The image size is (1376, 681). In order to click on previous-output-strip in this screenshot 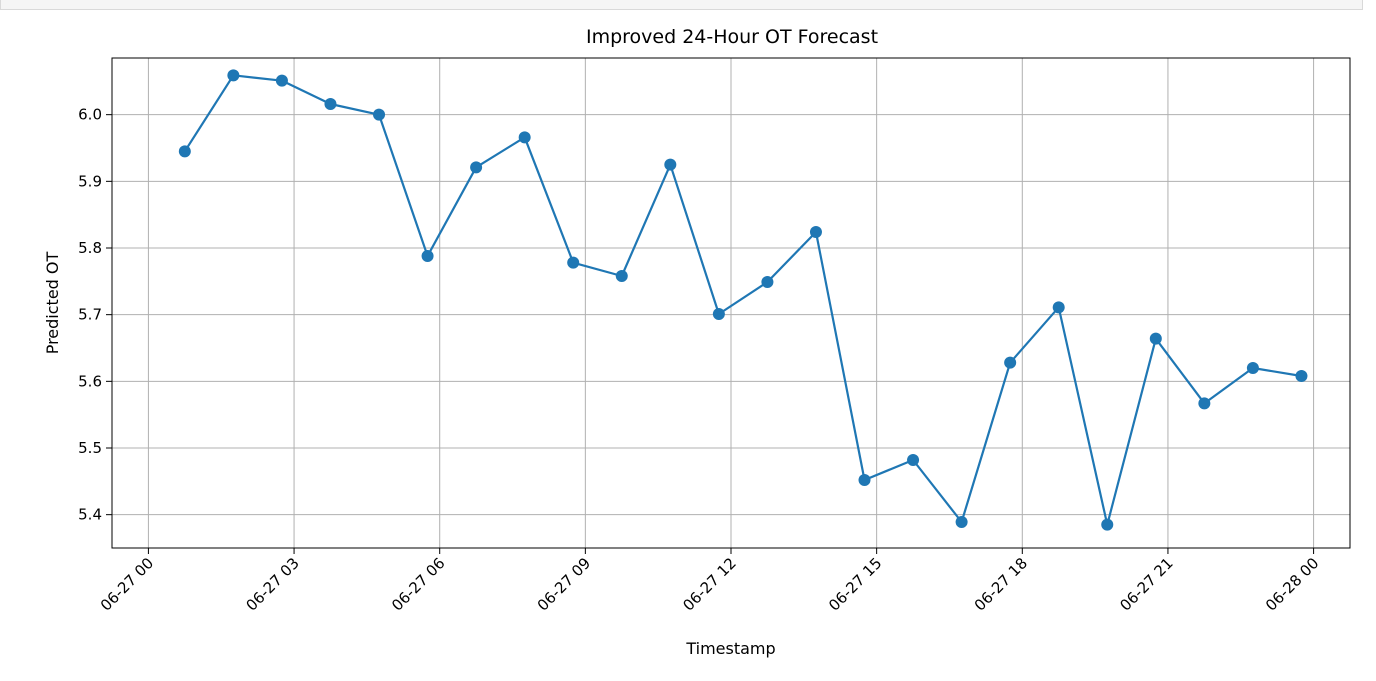, I will do `click(681, 5)`.